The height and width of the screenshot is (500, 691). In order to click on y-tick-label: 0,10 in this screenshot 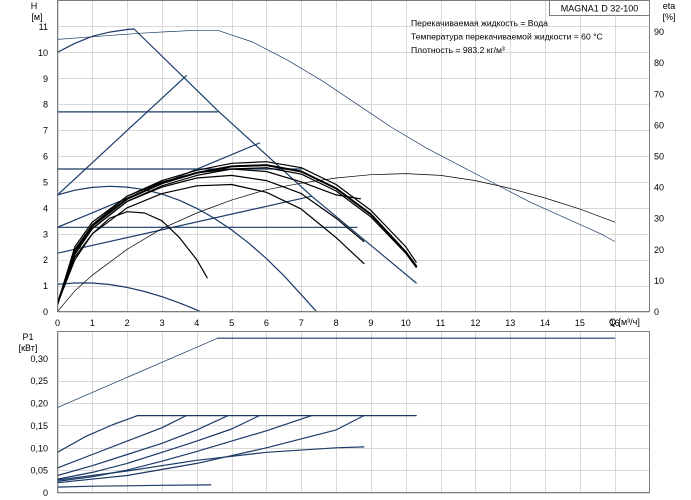, I will do `click(39, 448)`.